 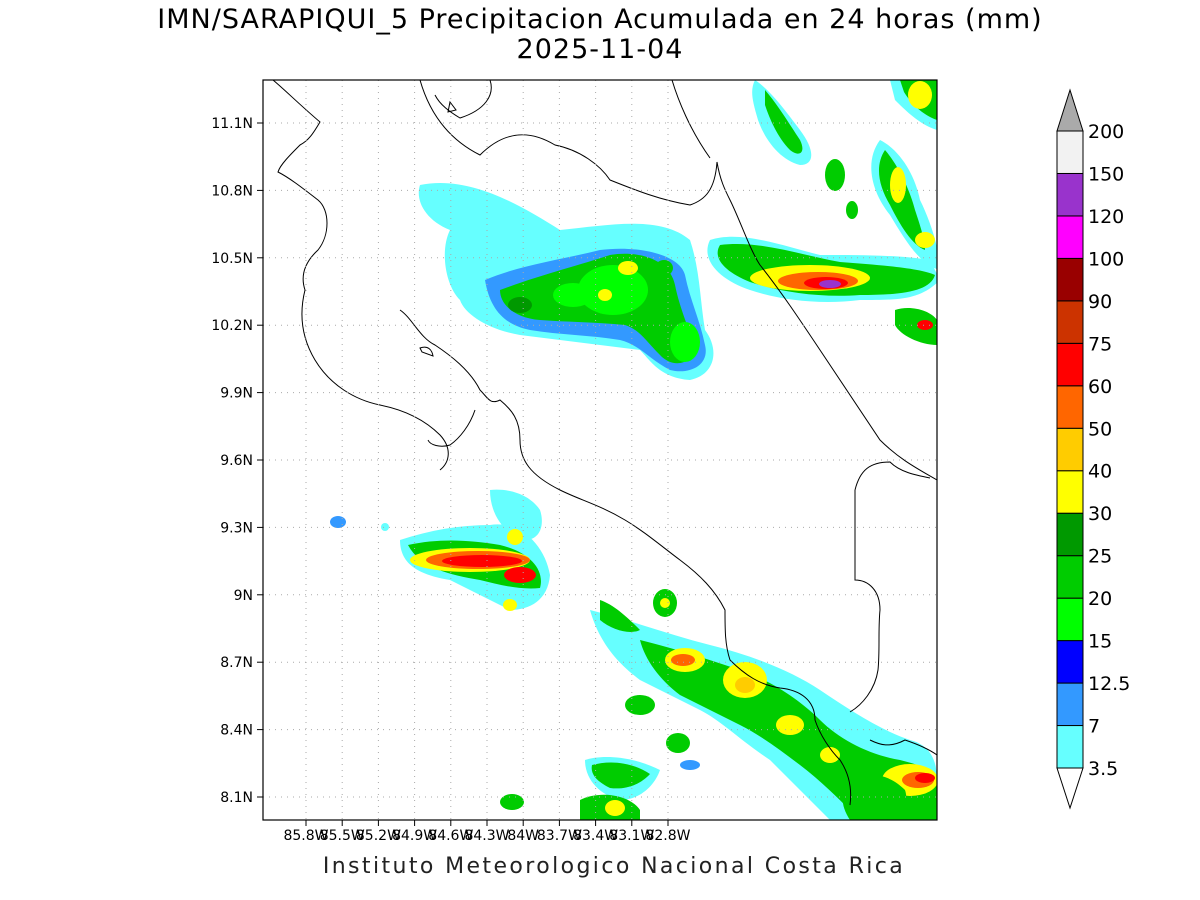 I want to click on lon-label: 85.2W, so click(x=378, y=836).